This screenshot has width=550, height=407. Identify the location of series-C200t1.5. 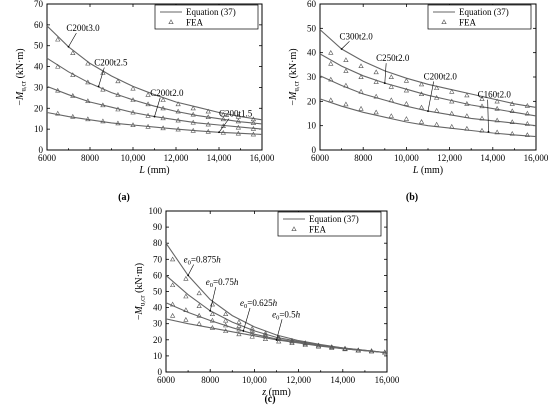
(154, 123).